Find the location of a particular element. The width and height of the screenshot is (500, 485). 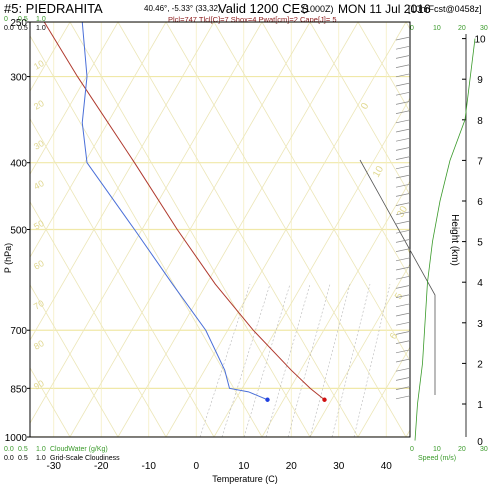

height-tick-4: 4 is located at coordinates (480, 283).